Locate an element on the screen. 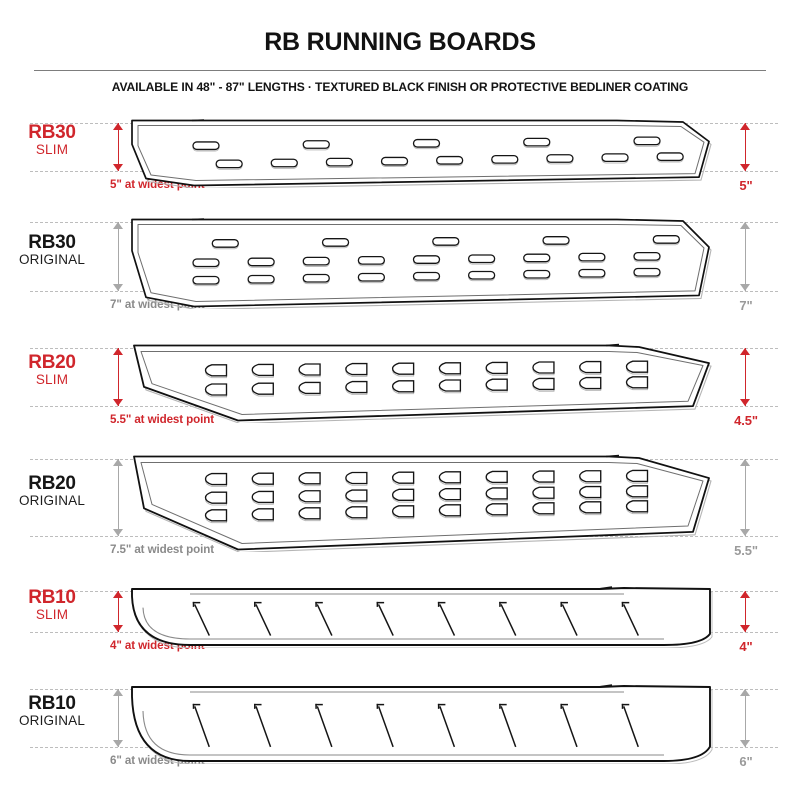 Image resolution: width=800 pixels, height=800 pixels. end-height-value: 7" is located at coordinates (746, 305).